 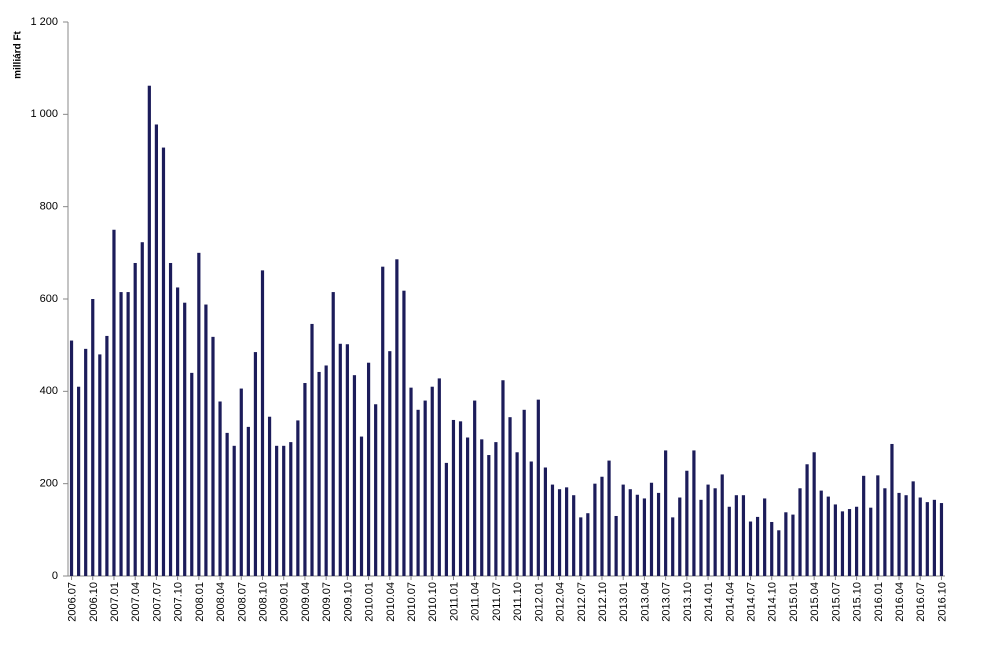 What do you see at coordinates (370, 602) in the screenshot?
I see `x-tick-label: 2010.01` at bounding box center [370, 602].